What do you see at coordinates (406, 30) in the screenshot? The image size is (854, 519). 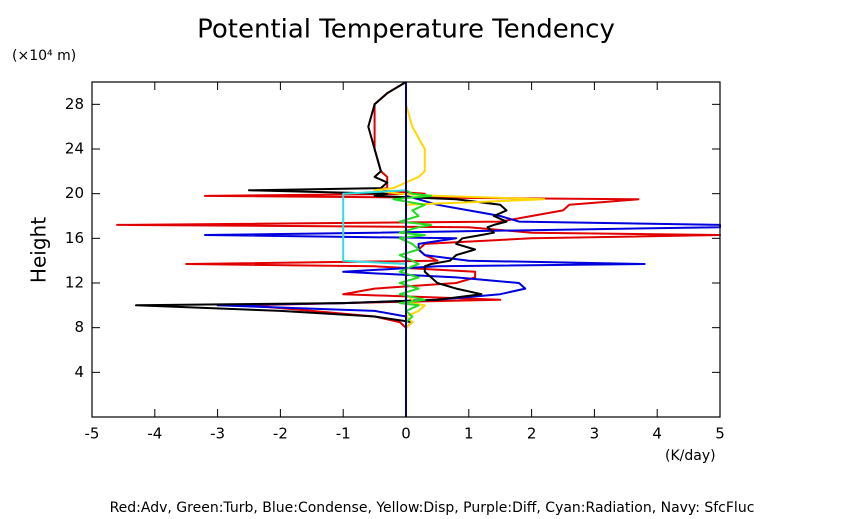 I see `chart-title: Potential Temperature Tendency` at bounding box center [406, 30].